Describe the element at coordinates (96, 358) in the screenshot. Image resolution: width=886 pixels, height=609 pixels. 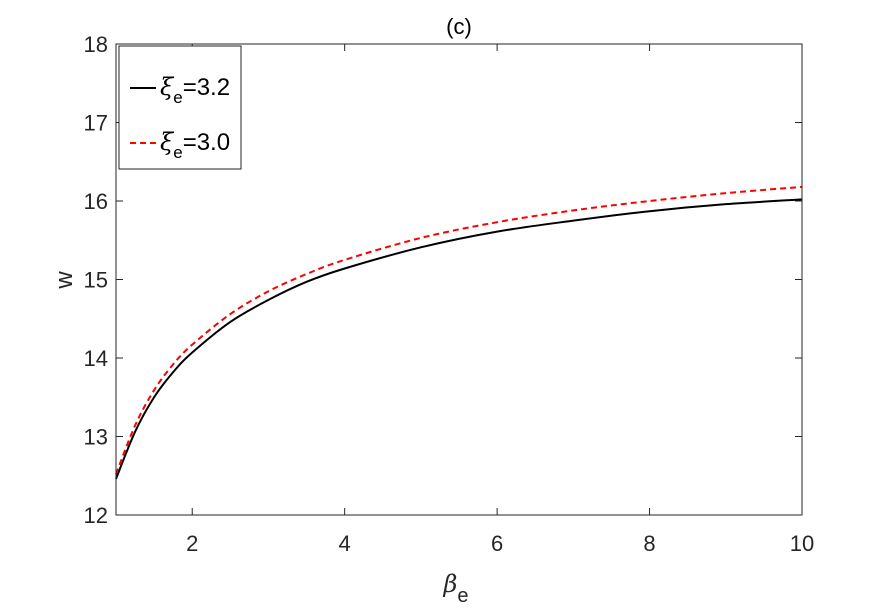
I see `y-tick-label-14: 14` at that location.